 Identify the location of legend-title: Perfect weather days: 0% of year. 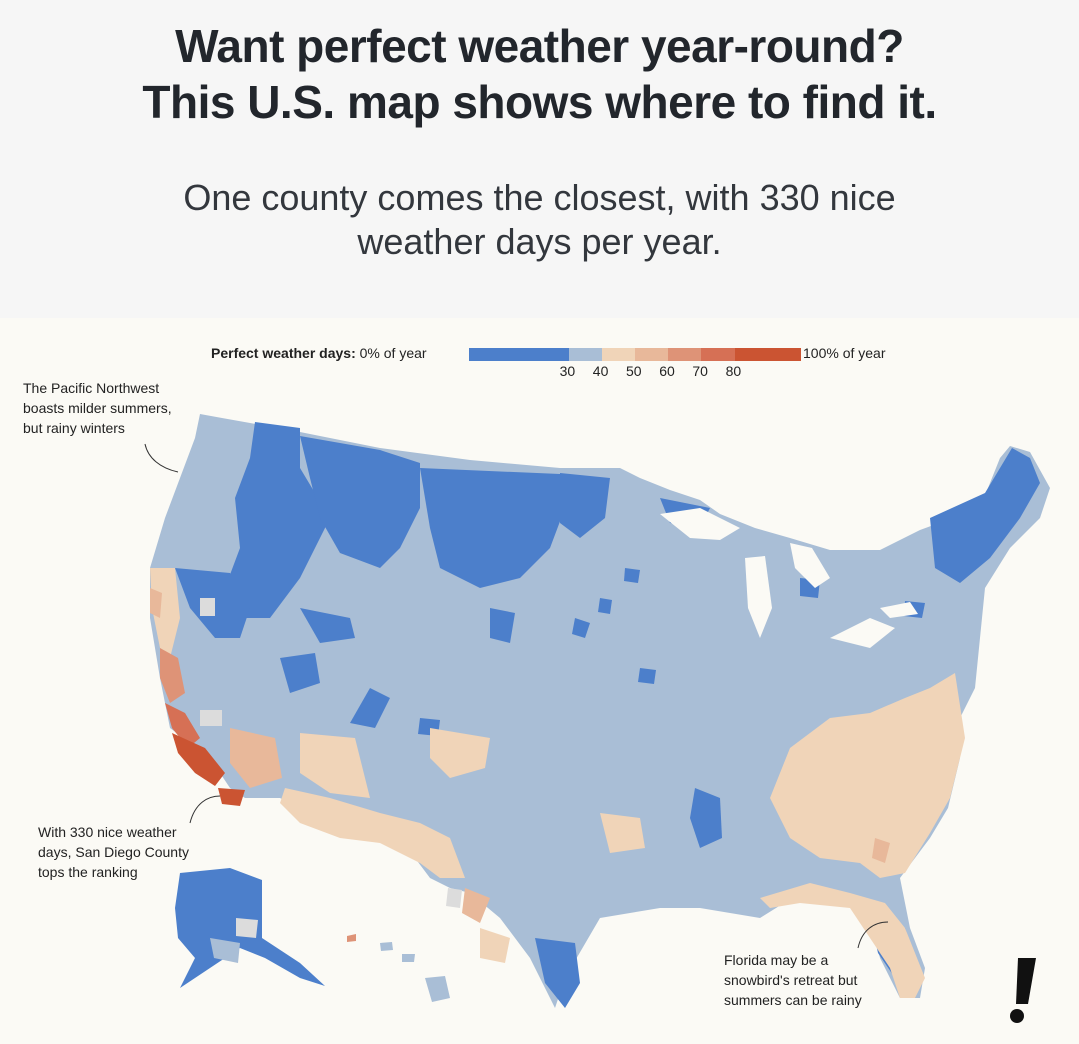
(319, 353).